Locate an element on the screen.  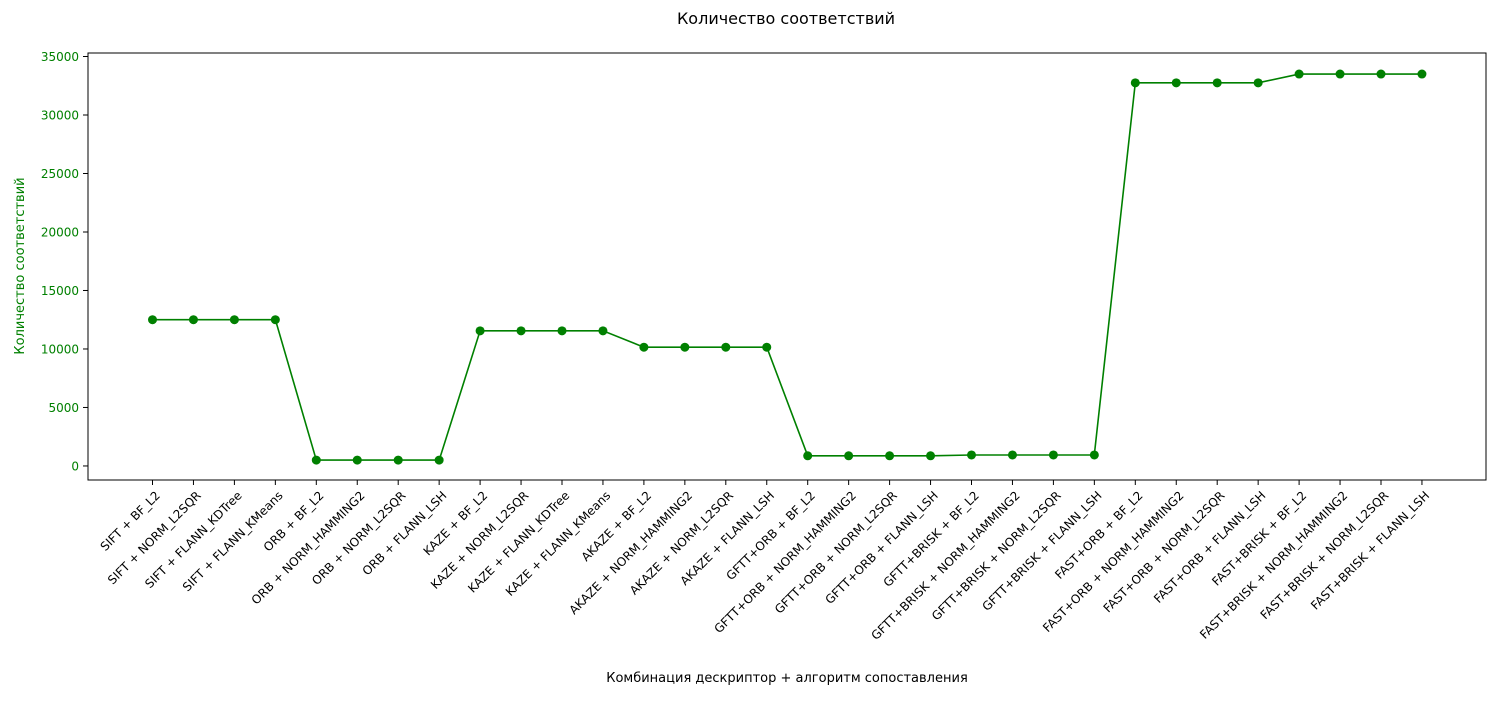
x-tick-label: AKAZE + BF_L2 is located at coordinates (617, 526).